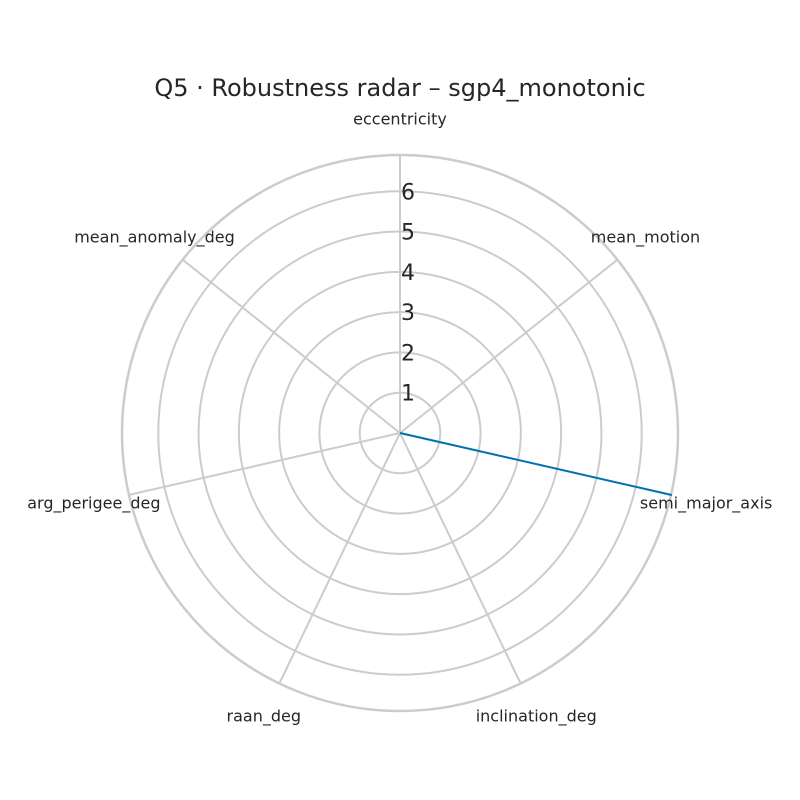  I want to click on r-tick-label-4: 4, so click(408, 273).